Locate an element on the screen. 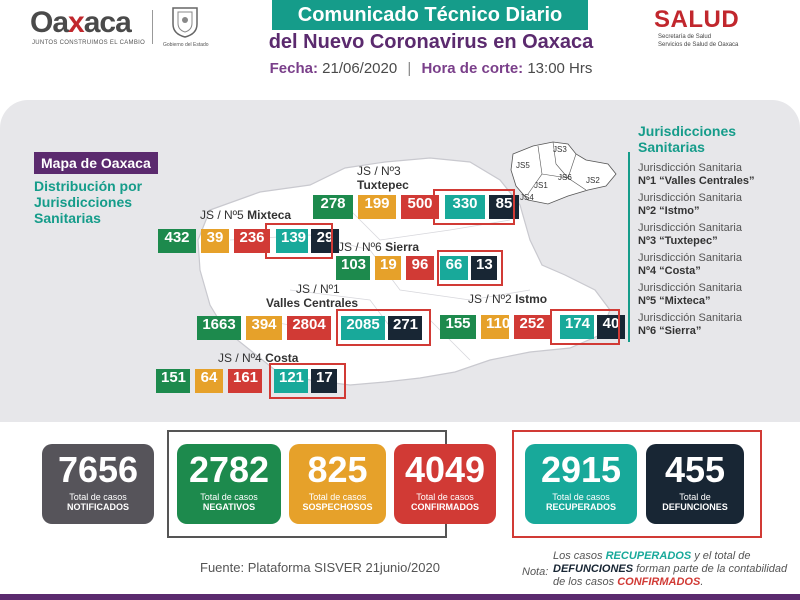  confirmados-value: 252 is located at coordinates (532, 327).